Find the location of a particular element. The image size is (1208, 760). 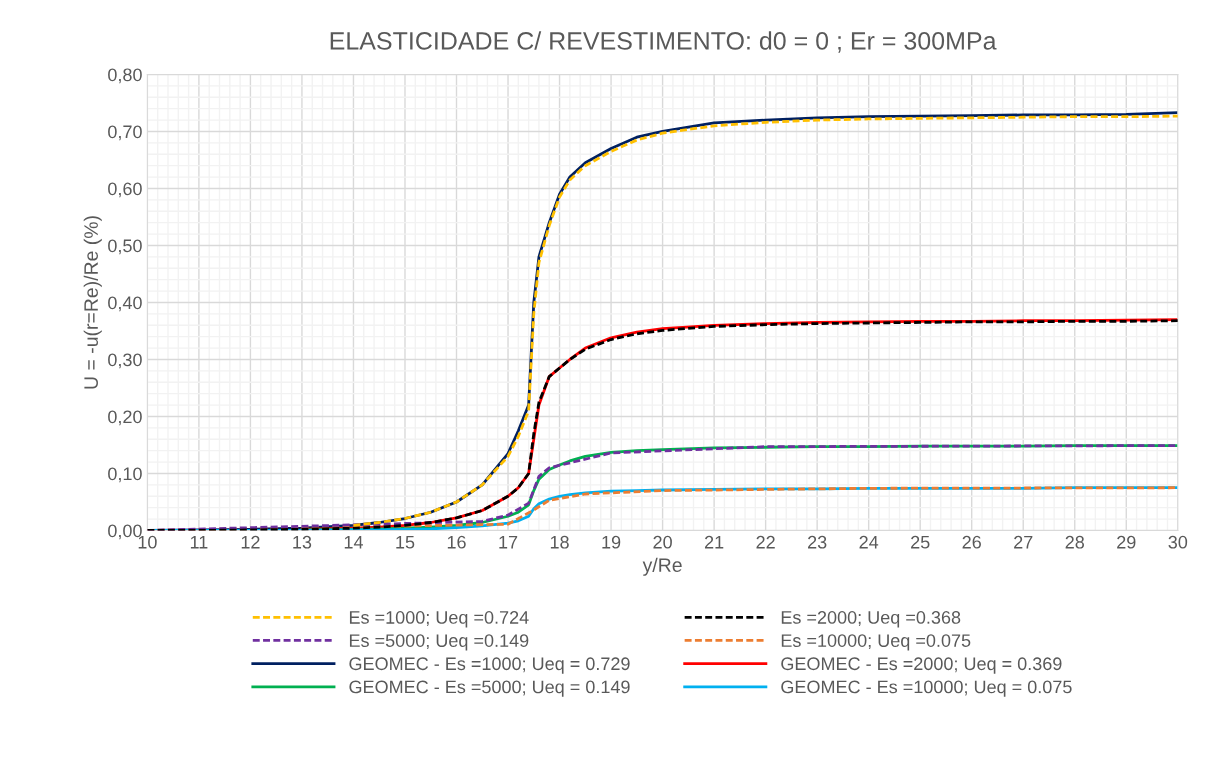

y-axis-title: U = -u(r=Re)/Re (%) is located at coordinates (92, 302).